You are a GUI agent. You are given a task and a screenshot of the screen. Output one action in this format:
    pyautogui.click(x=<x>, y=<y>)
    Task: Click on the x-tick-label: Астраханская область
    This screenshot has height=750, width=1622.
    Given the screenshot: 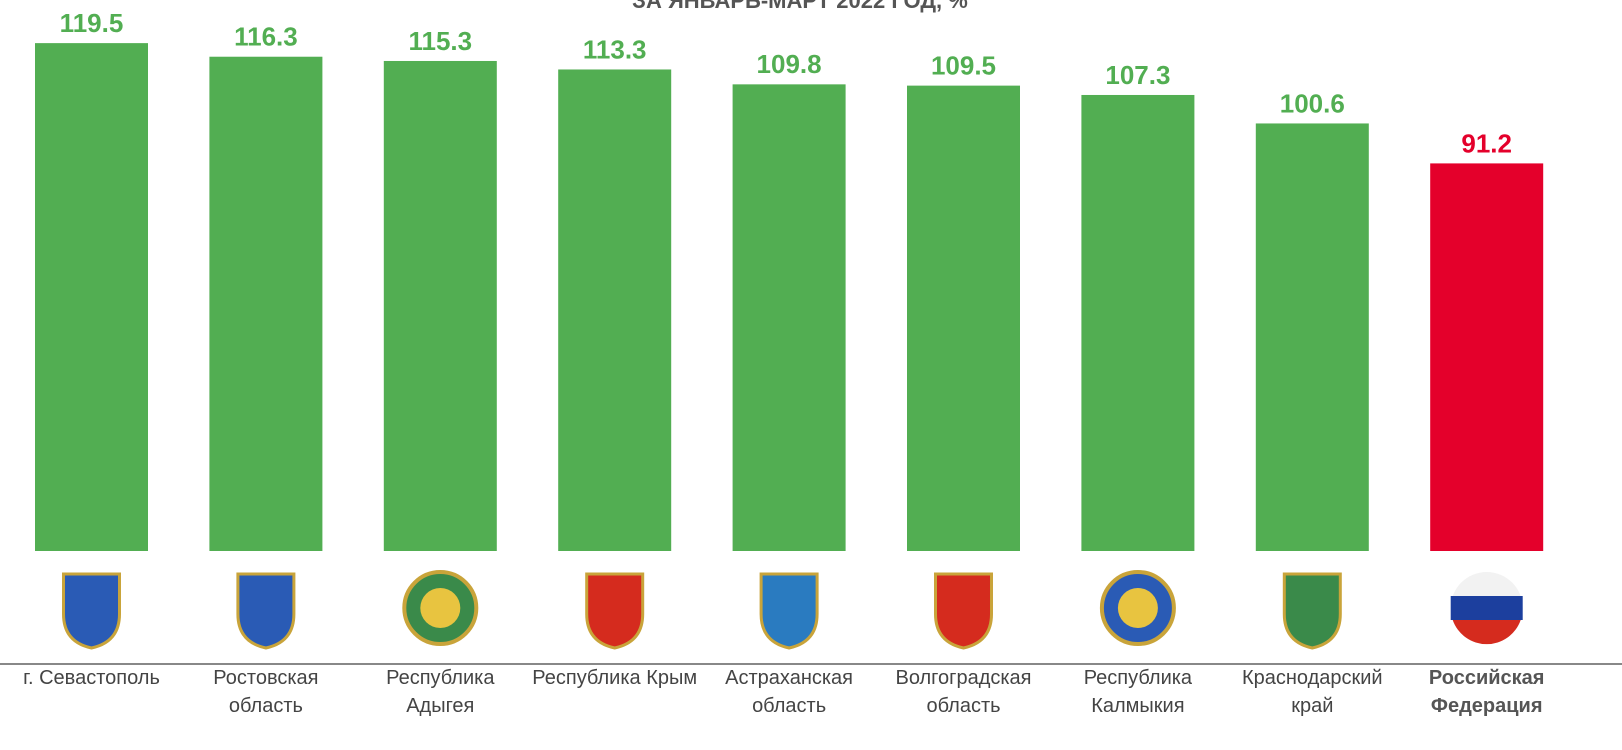 What is the action you would take?
    pyautogui.click(x=789, y=692)
    